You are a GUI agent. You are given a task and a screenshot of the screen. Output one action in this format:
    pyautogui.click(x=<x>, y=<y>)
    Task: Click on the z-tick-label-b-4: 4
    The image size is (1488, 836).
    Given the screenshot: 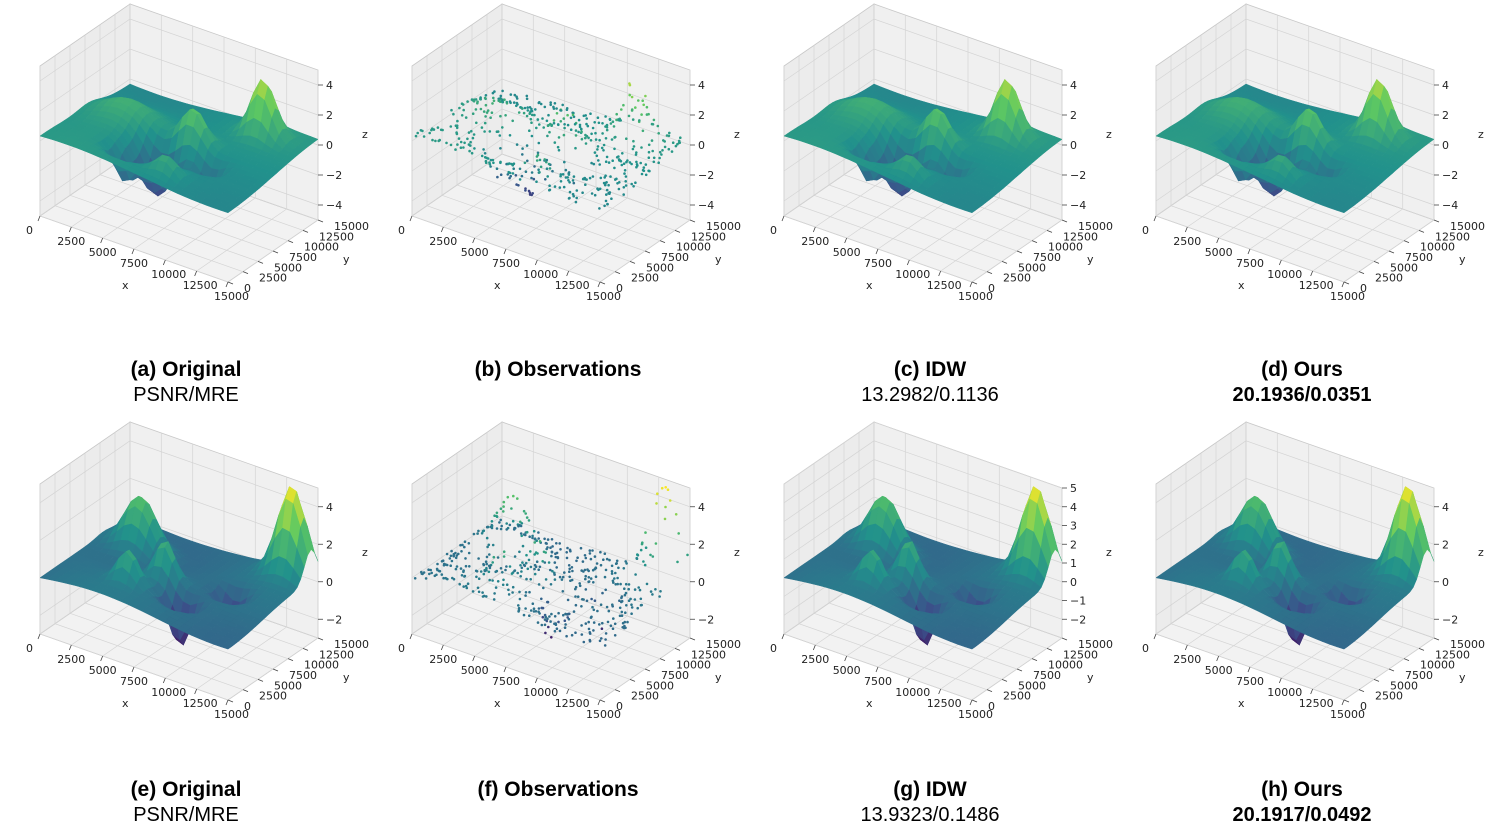 What is the action you would take?
    pyautogui.click(x=701, y=85)
    